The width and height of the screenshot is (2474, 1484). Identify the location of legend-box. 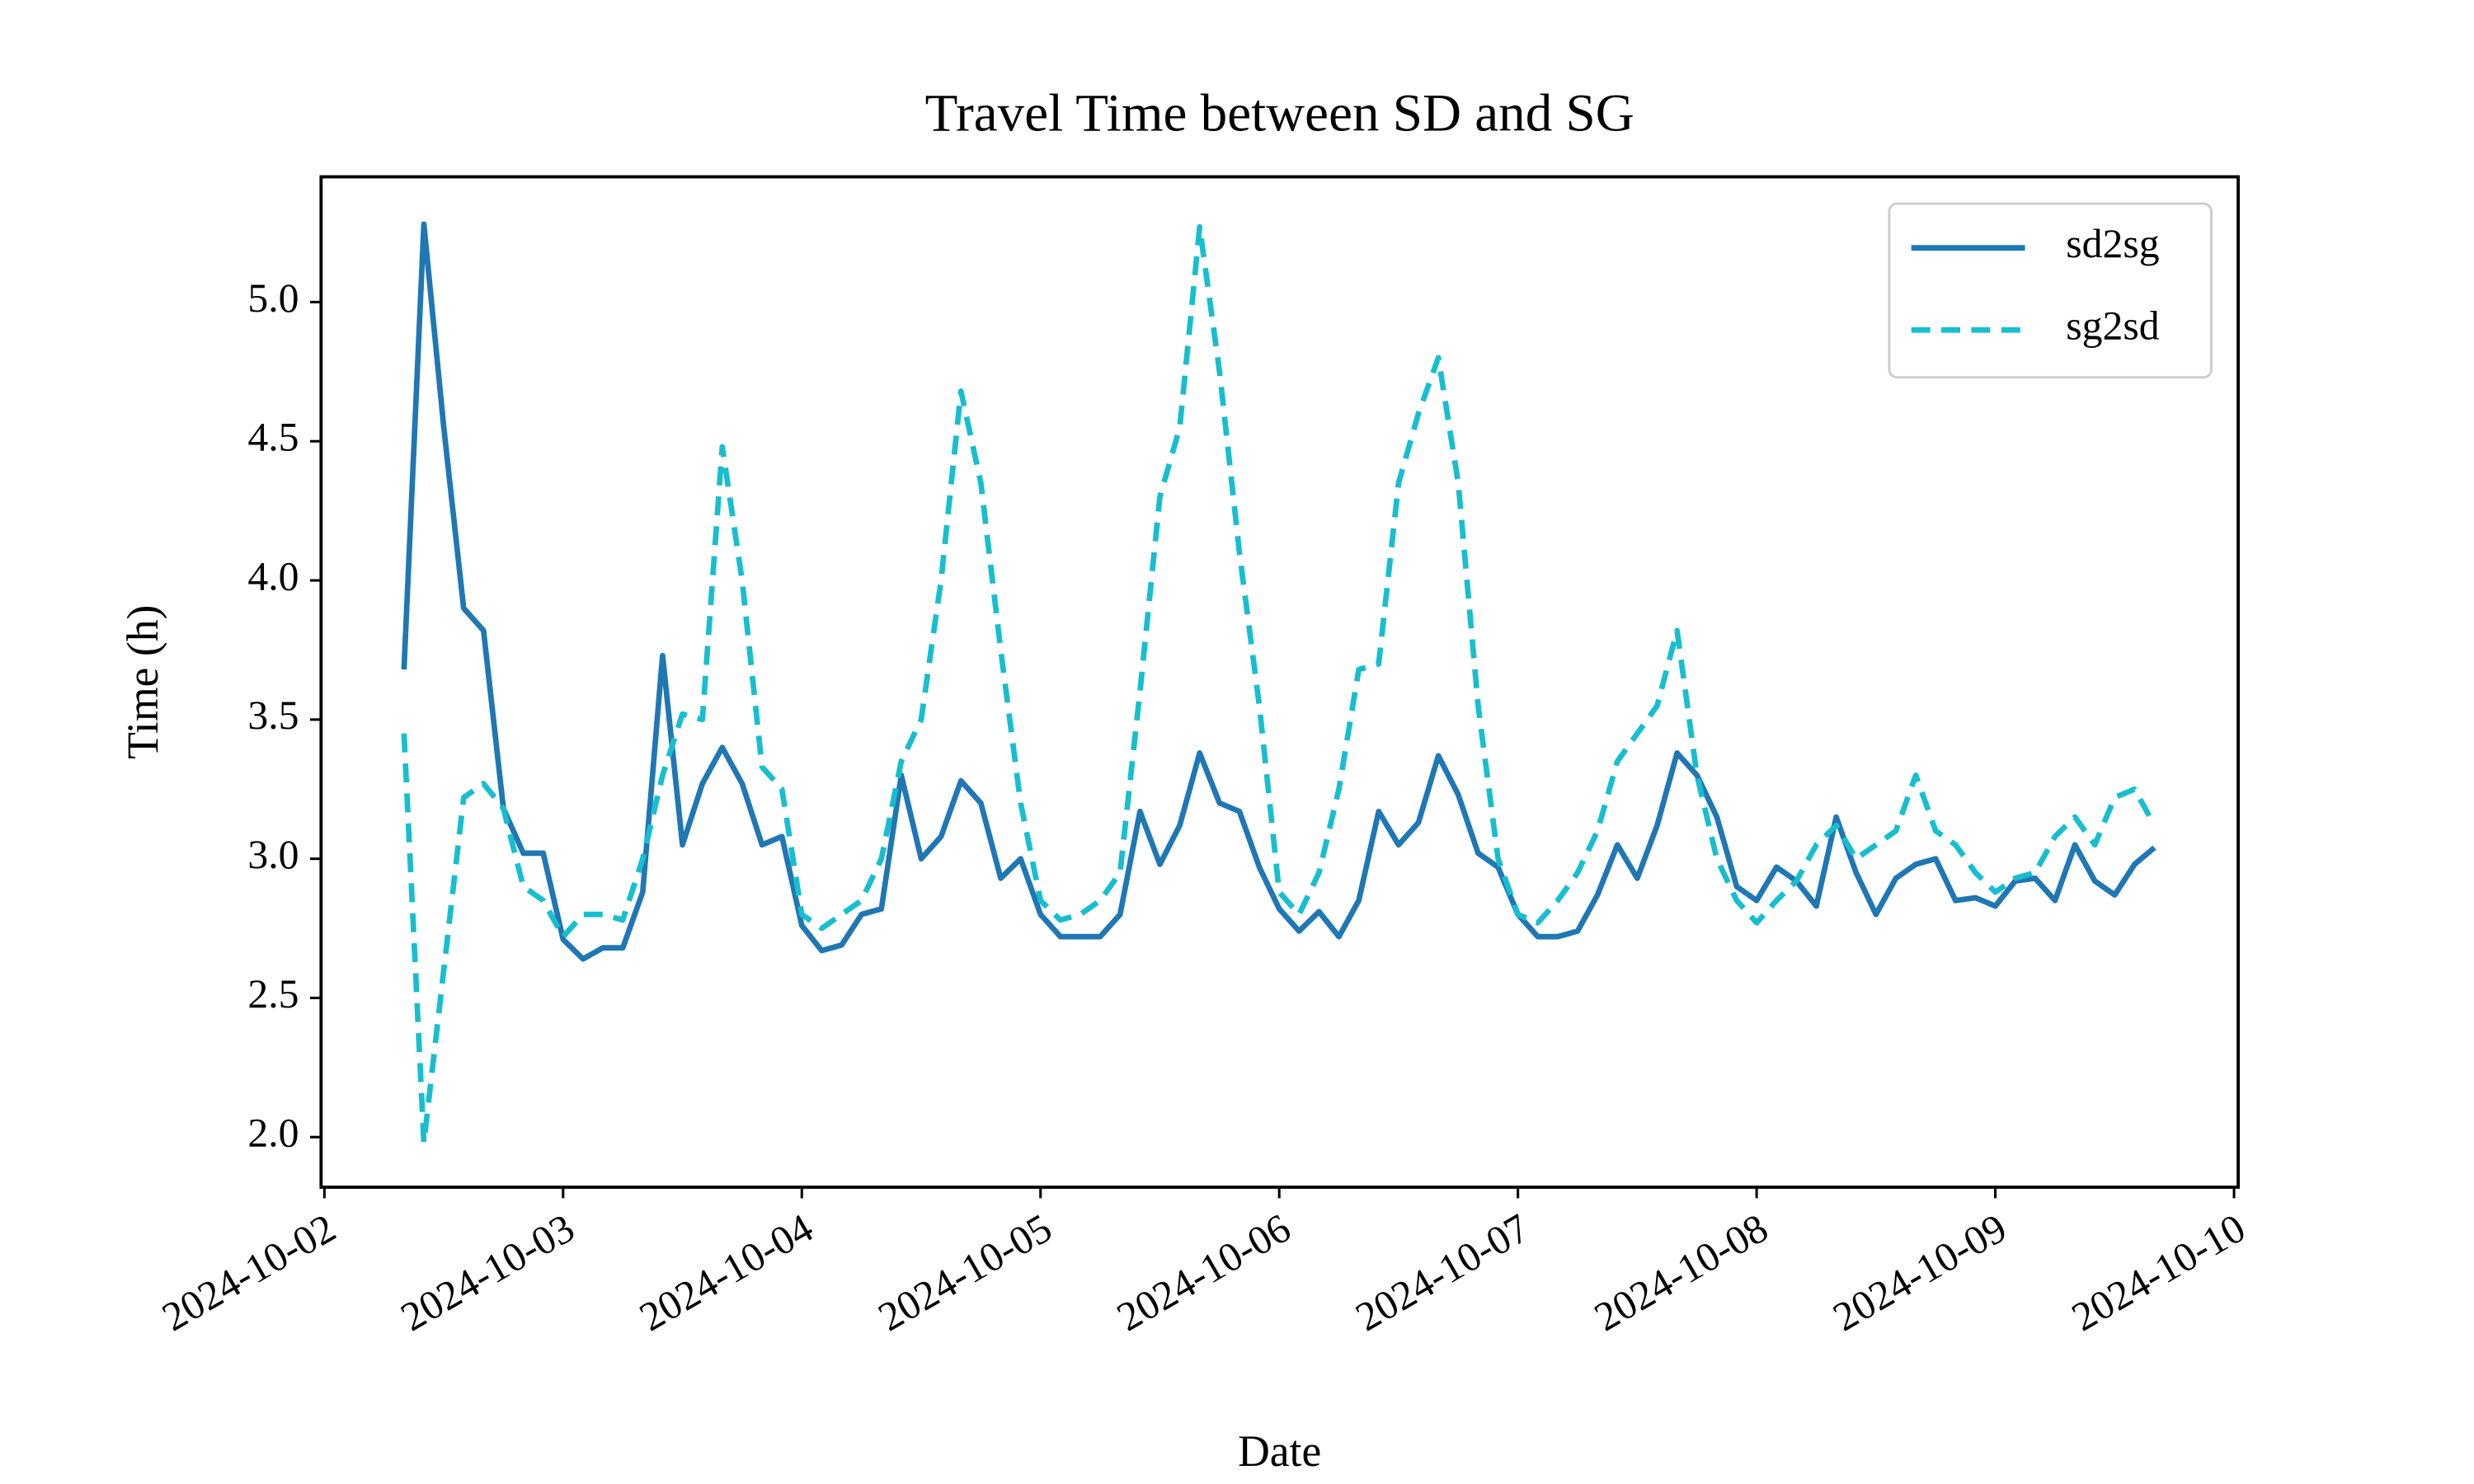
(2050, 290).